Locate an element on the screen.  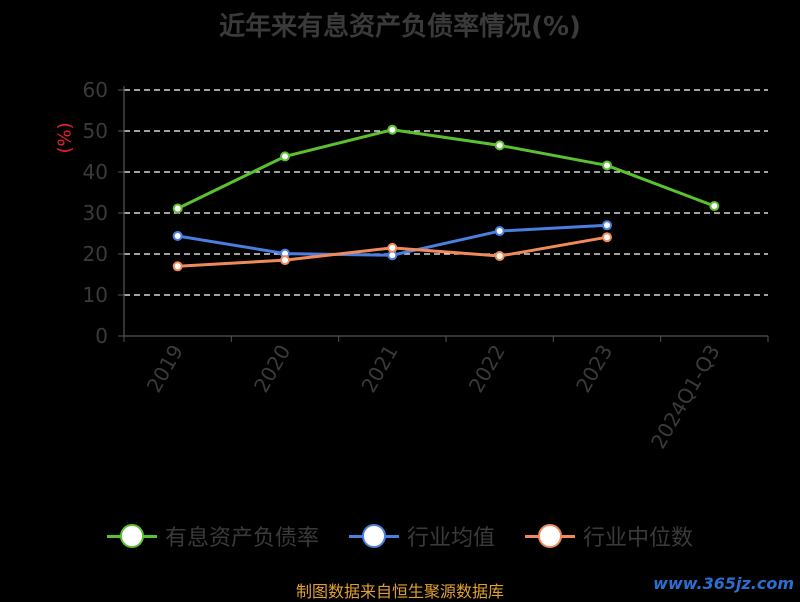
x-tick-label: 2019 is located at coordinates (165, 369).